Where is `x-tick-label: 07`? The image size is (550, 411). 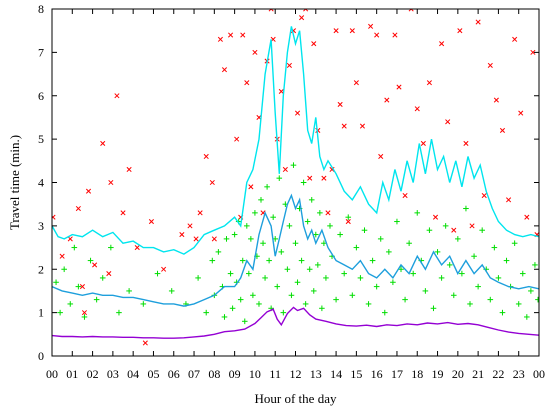 x-tick-label: 07 is located at coordinates (194, 374).